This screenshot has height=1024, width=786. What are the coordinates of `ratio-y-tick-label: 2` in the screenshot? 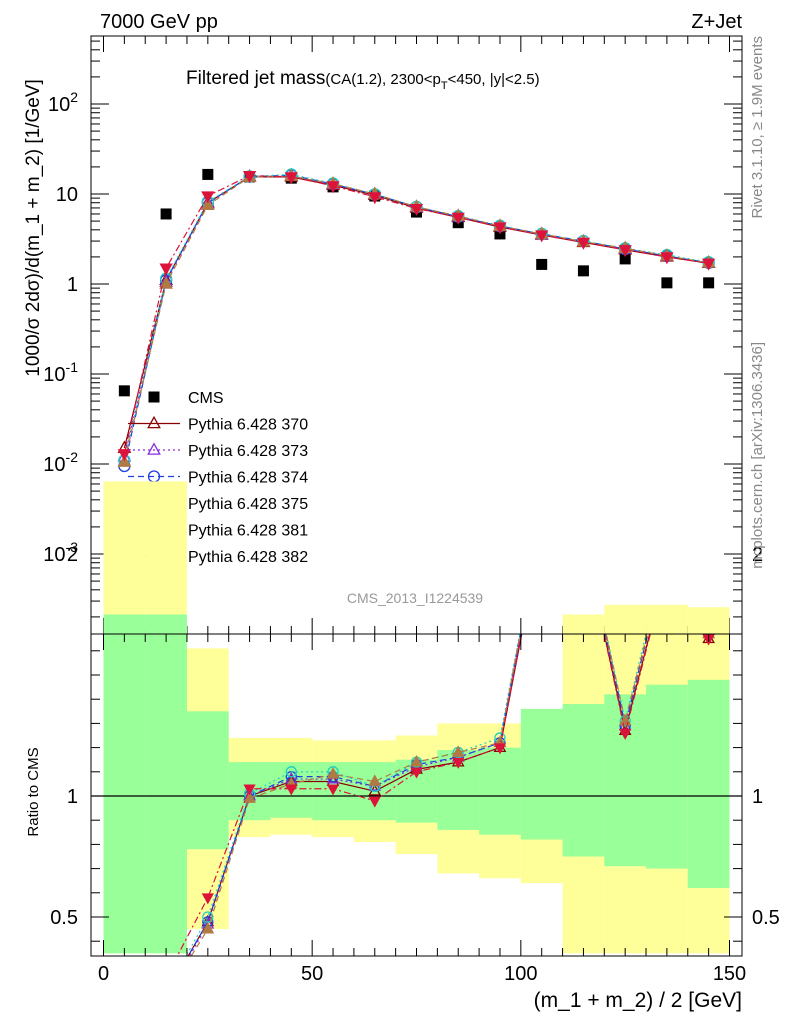 It's located at (72, 555).